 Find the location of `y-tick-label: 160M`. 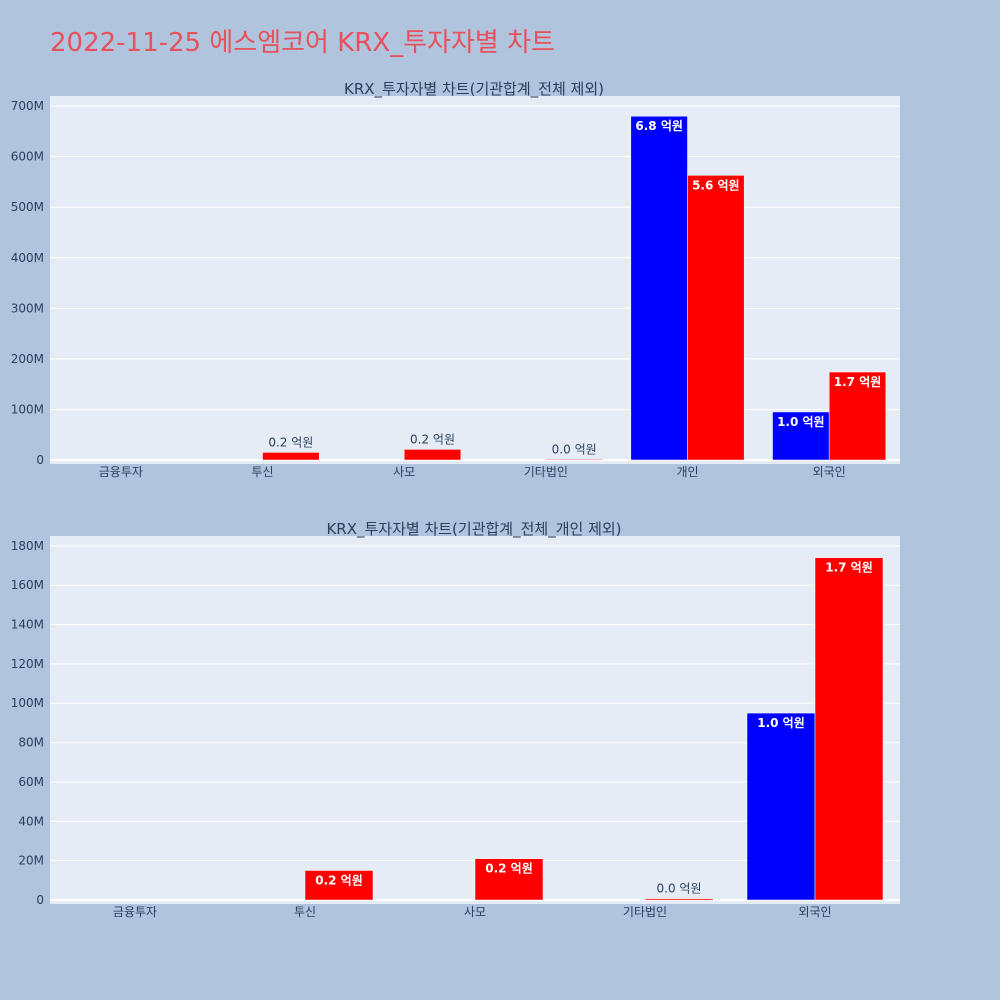

y-tick-label: 160M is located at coordinates (27, 585).